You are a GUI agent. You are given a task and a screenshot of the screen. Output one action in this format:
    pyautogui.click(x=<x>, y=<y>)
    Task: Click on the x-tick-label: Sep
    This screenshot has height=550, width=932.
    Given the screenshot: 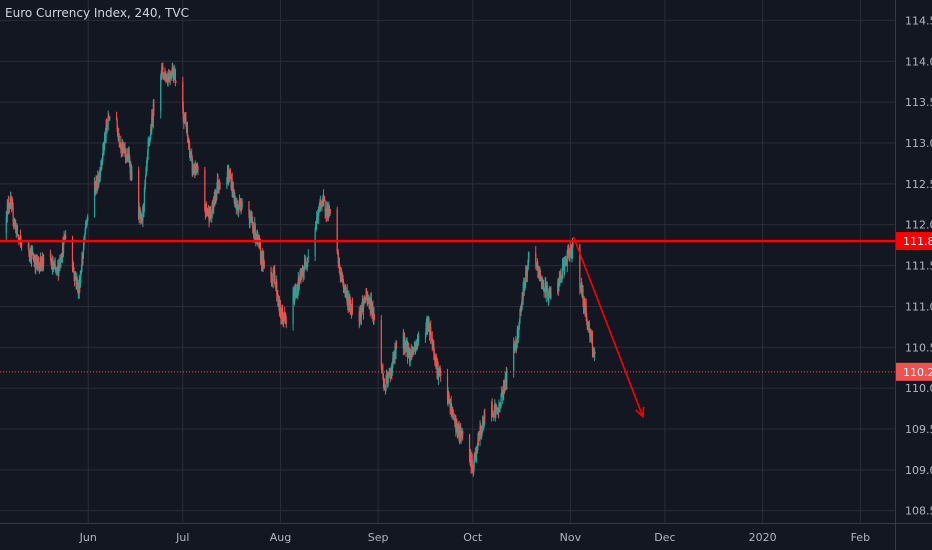 What is the action you would take?
    pyautogui.click(x=378, y=537)
    